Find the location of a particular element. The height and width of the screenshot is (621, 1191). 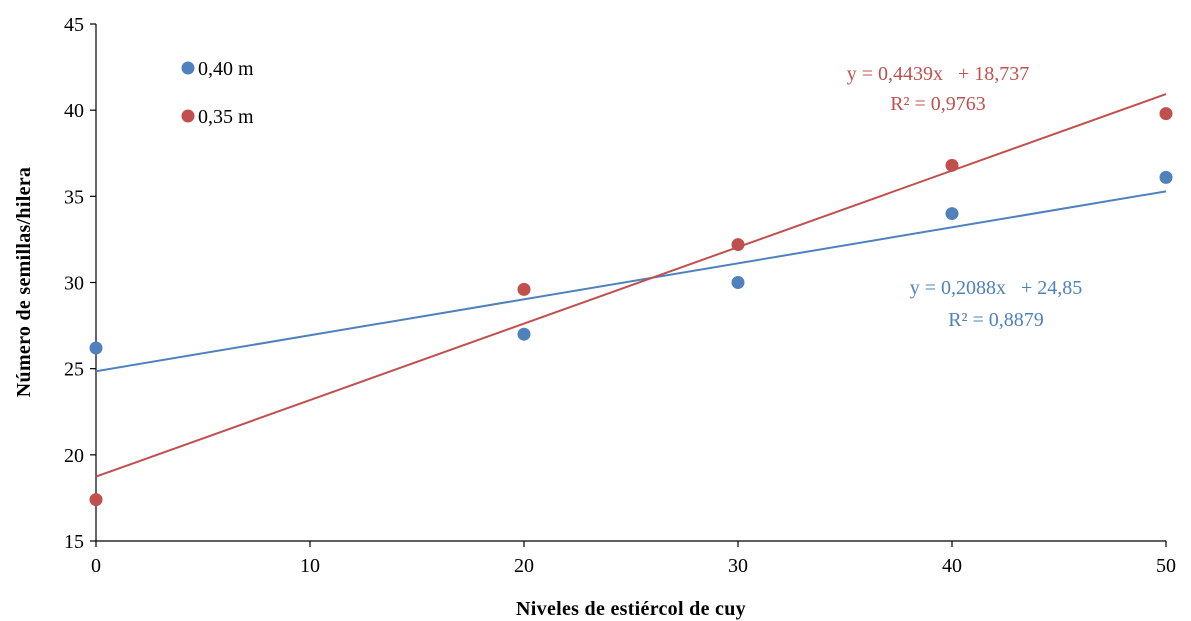

equation-0-40: y = 0,2088x + 24,85 is located at coordinates (996, 288).